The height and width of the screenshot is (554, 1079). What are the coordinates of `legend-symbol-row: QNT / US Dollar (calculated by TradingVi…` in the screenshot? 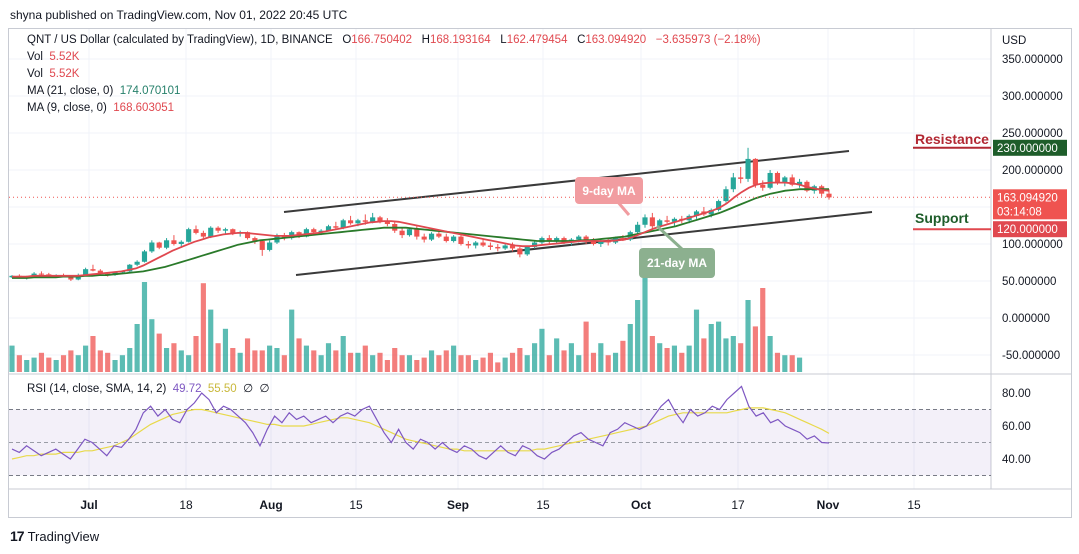 It's located at (394, 40).